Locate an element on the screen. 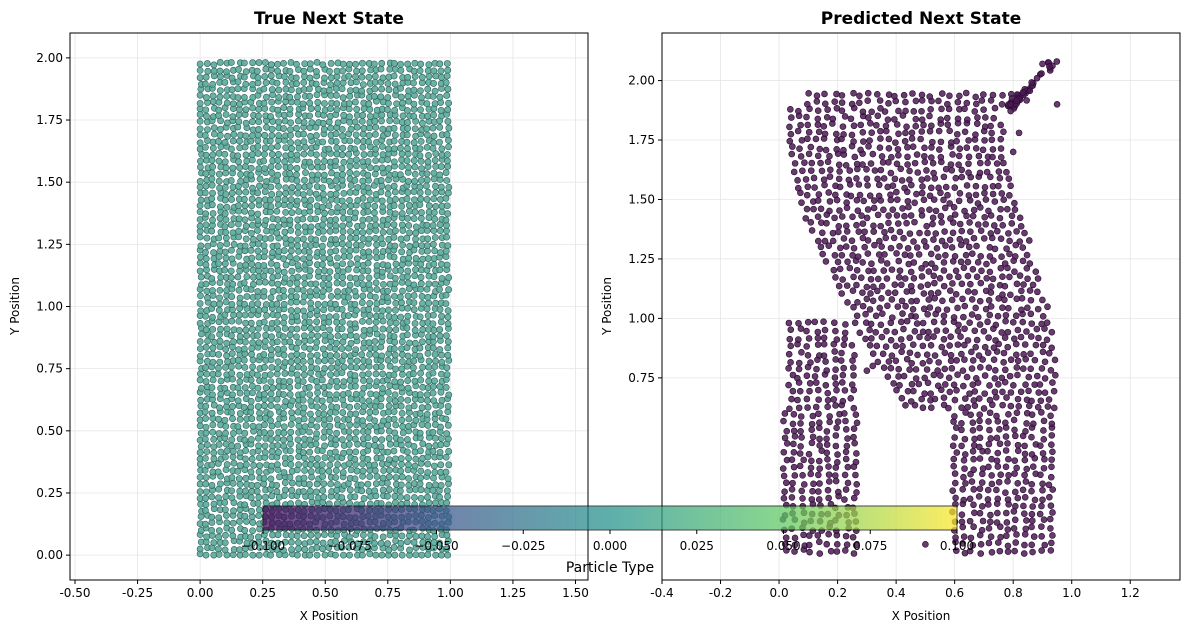  colorbar-tick-label: 0.000 is located at coordinates (610, 546).